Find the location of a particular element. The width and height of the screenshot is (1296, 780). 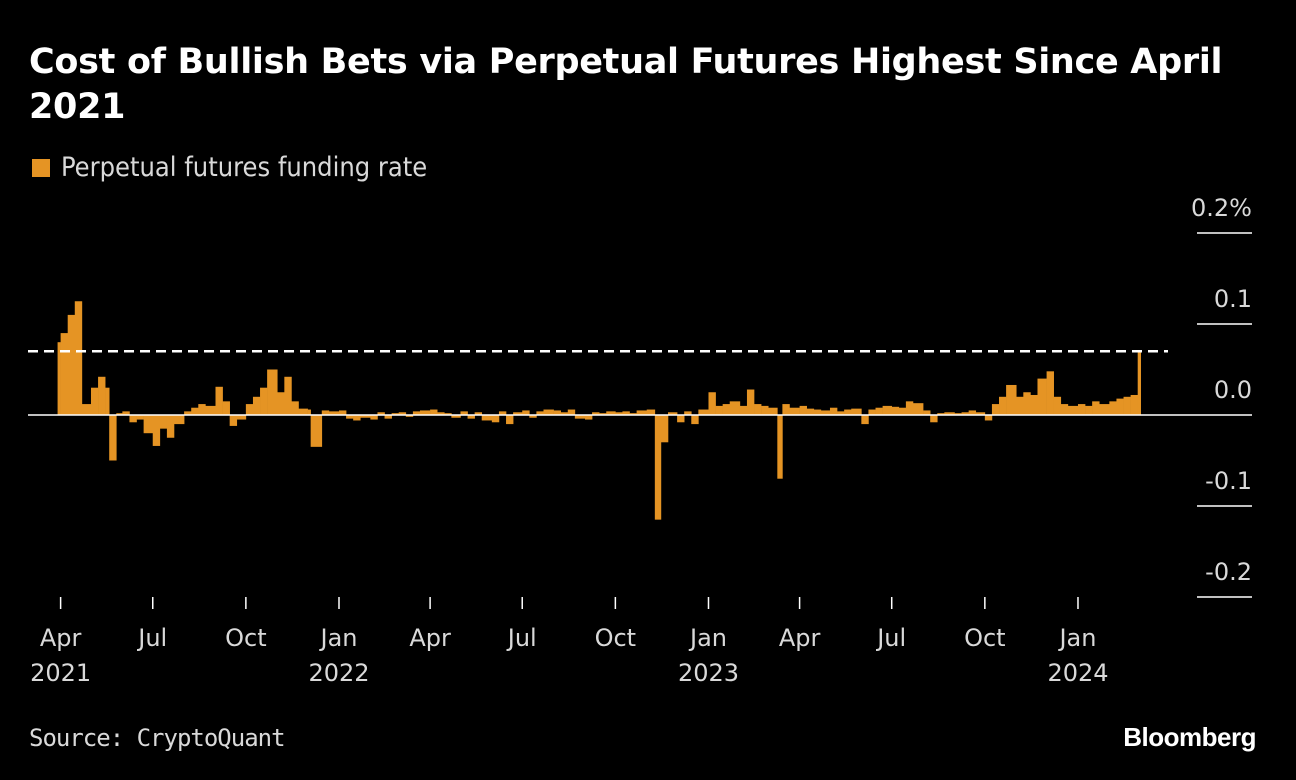

legend-swatch is located at coordinates (41, 167).